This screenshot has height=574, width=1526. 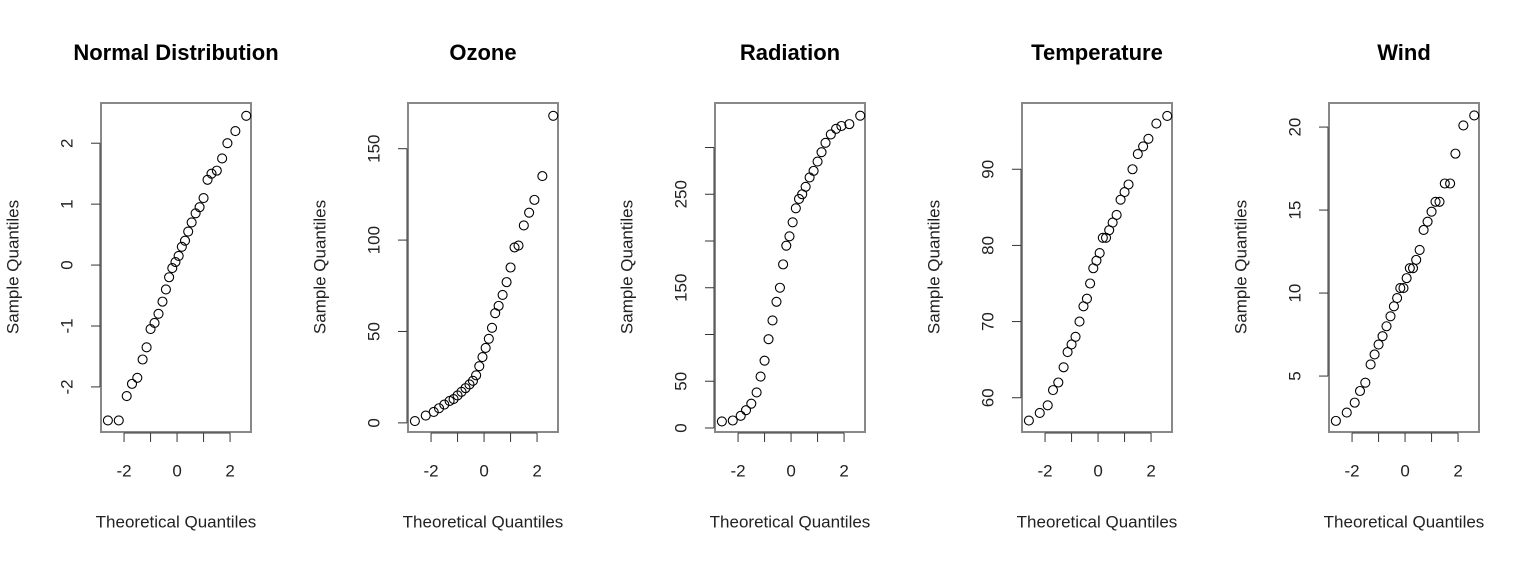 I want to click on chart-title: Wind, so click(x=1404, y=52).